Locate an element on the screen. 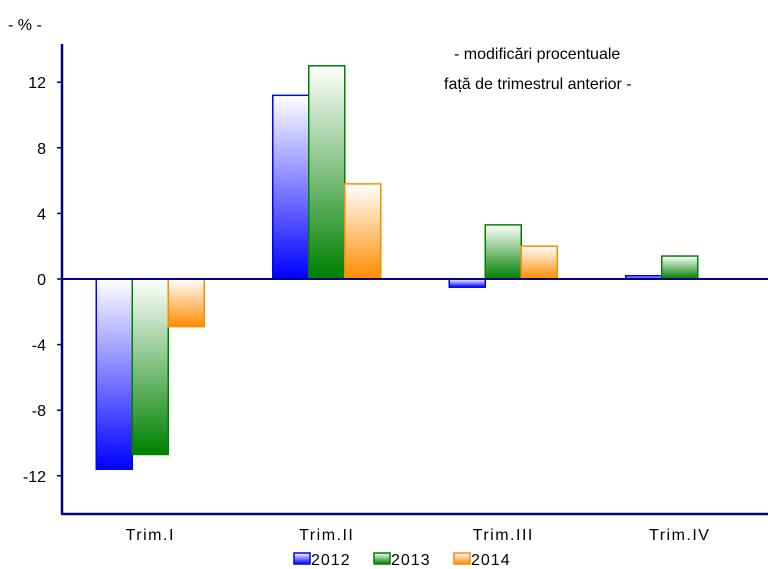 The image size is (768, 569). y-tick-label: -12 is located at coordinates (34, 477).